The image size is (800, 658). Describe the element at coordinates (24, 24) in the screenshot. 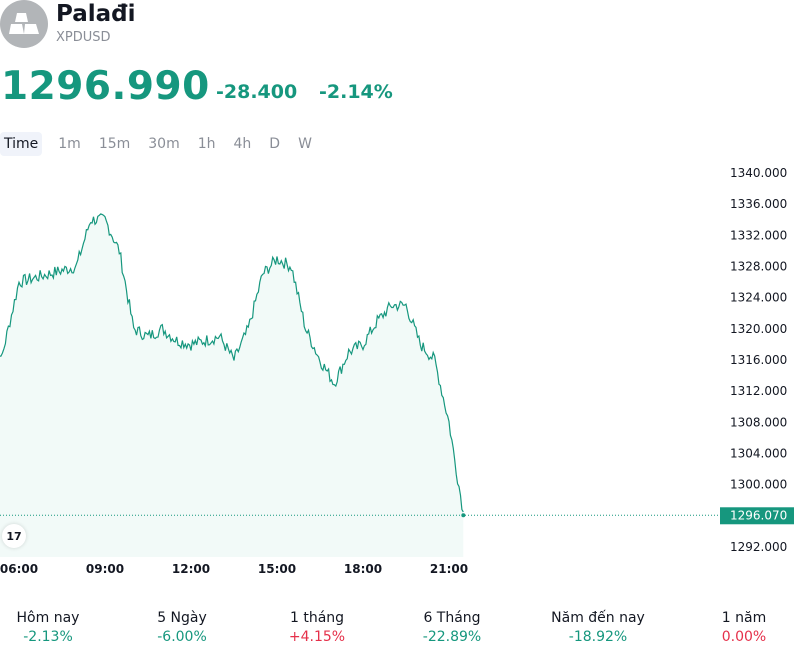

I see `metal-bars-icon` at that location.